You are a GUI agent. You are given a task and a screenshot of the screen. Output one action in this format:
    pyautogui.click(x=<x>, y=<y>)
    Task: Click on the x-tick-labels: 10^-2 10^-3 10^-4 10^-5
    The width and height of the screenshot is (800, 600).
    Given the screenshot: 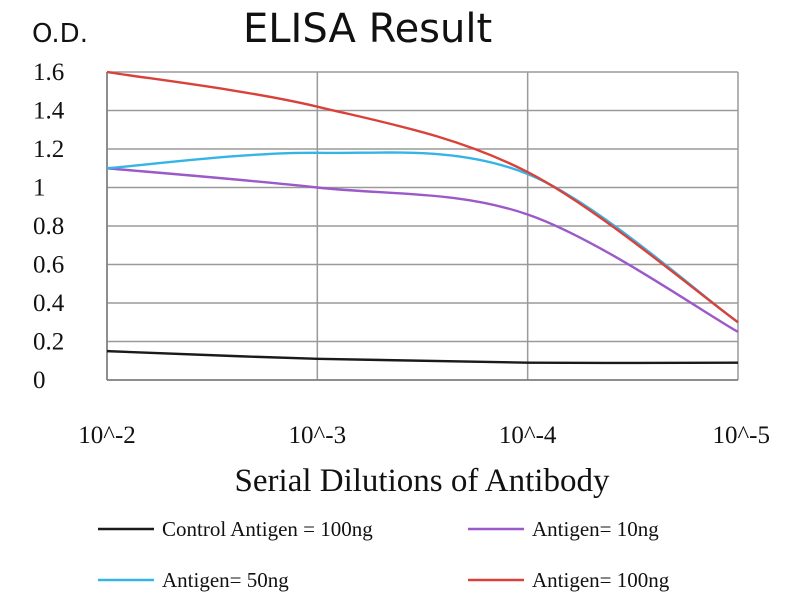 What is the action you would take?
    pyautogui.click(x=424, y=435)
    